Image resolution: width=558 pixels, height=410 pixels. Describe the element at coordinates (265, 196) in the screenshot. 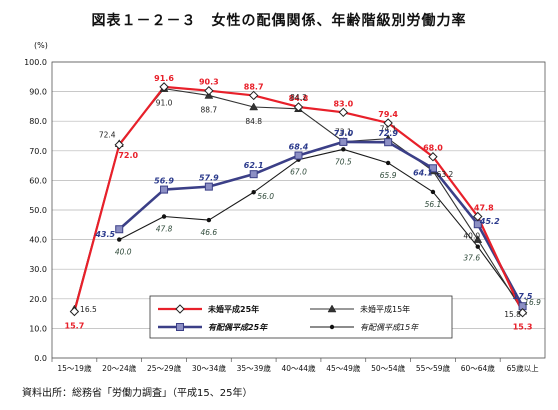

I see `data-label: 56.0` at that location.